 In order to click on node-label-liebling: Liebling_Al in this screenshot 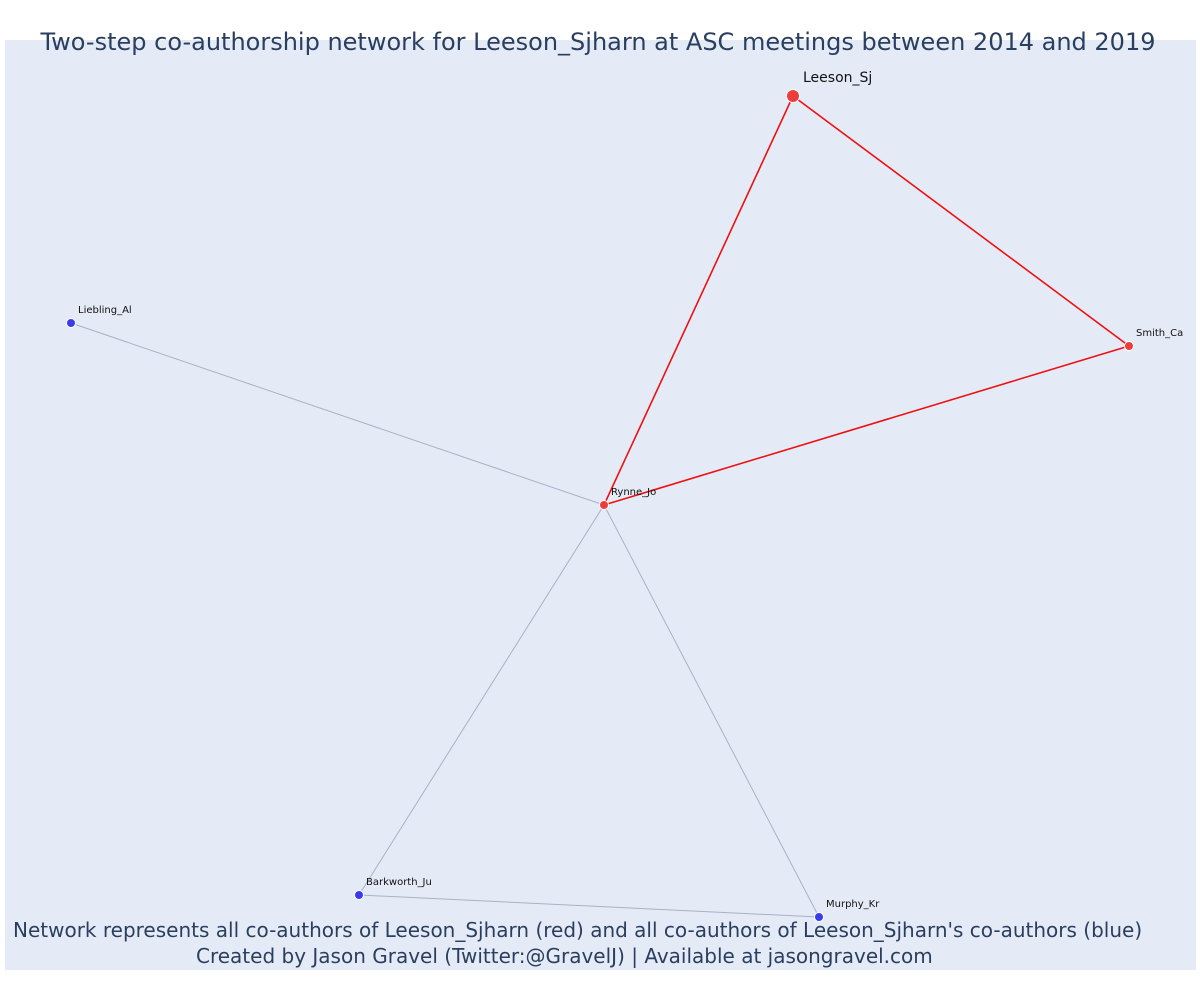, I will do `click(105, 310)`.